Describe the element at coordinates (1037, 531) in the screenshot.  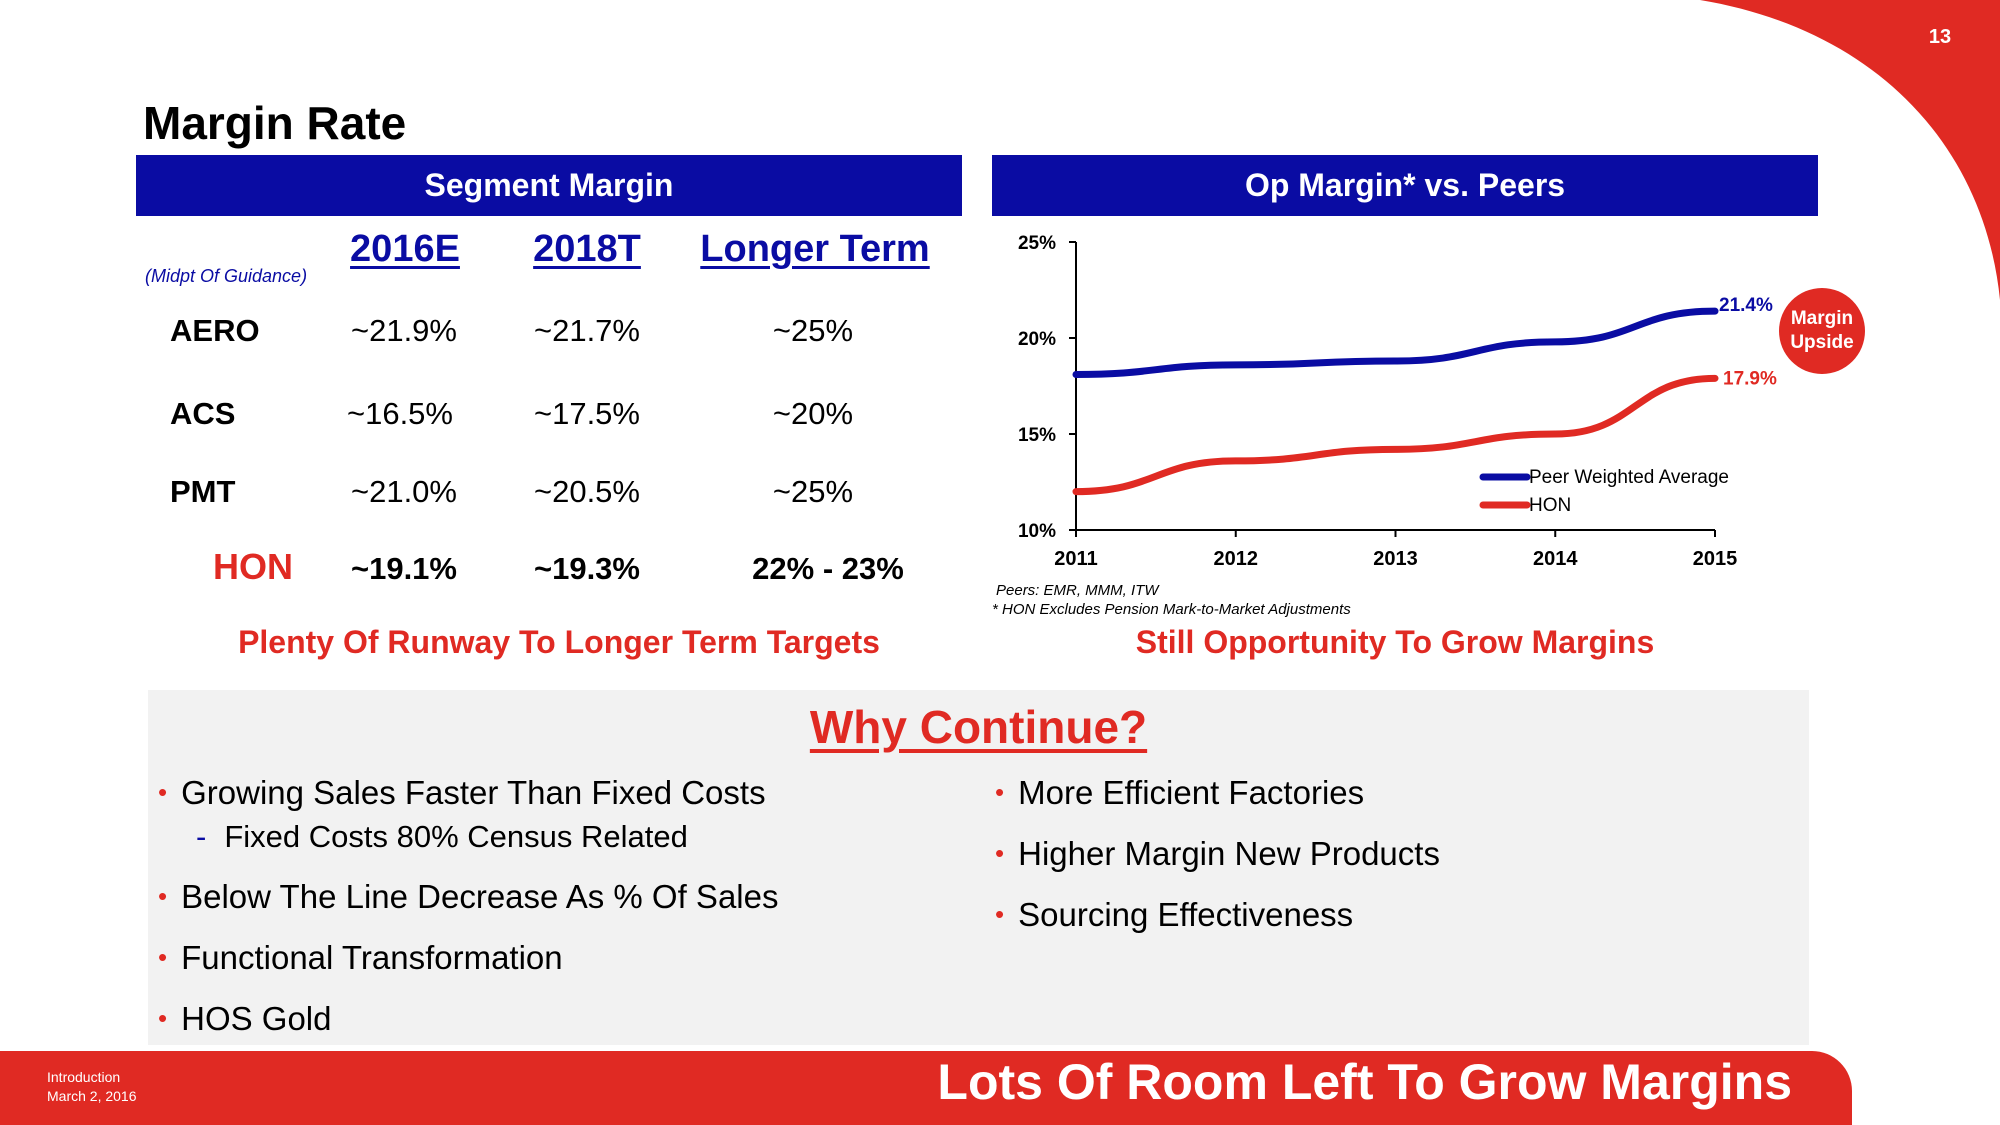
I see `y-tick-label: 10%` at that location.